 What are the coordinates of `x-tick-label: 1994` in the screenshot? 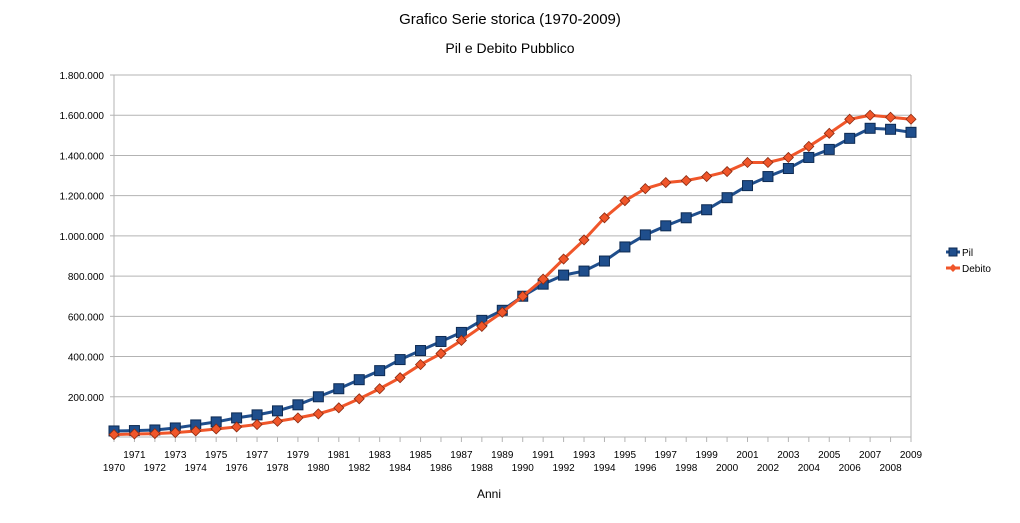 It's located at (604, 468).